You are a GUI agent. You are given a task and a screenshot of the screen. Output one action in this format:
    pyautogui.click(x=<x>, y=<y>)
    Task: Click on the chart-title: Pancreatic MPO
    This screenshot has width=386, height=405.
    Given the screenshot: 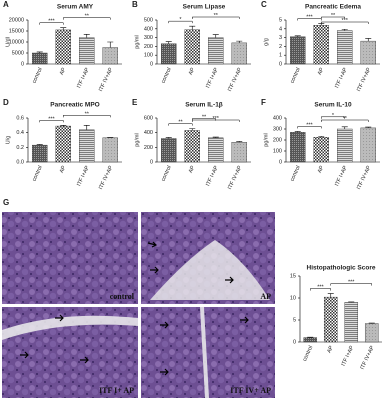 What is the action you would take?
    pyautogui.click(x=75, y=105)
    